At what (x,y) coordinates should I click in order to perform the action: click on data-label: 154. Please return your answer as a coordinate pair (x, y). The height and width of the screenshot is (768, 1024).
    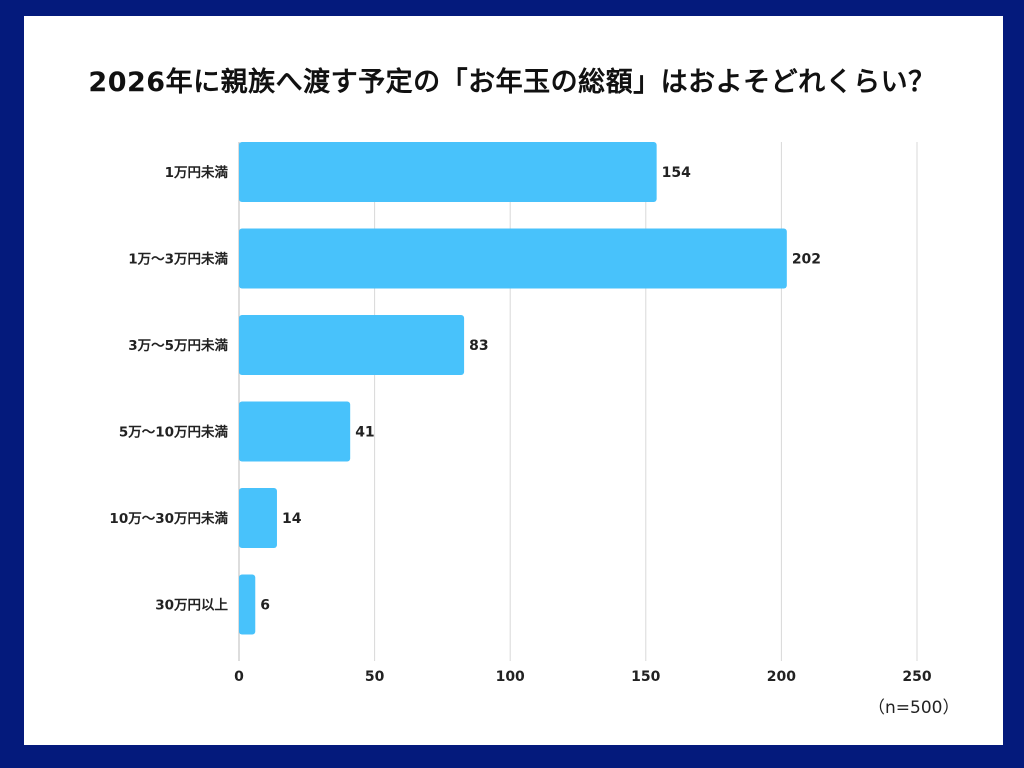
    Looking at the image, I should click on (676, 173).